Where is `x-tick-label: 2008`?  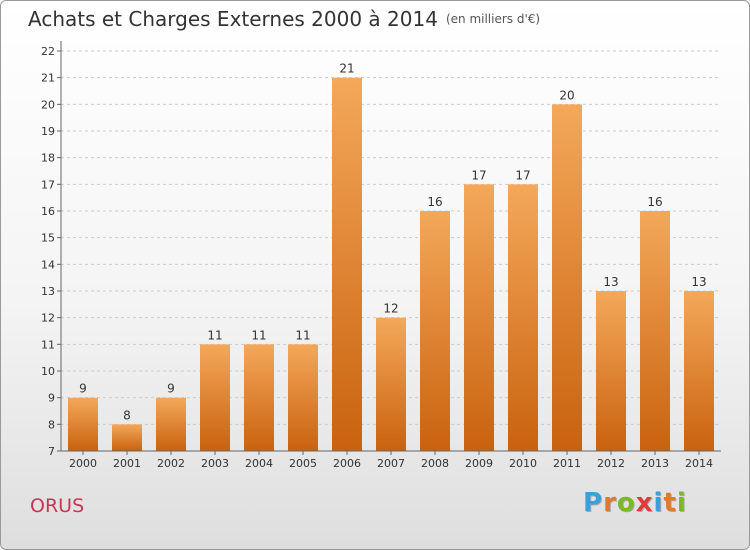
x-tick-label: 2008 is located at coordinates (435, 463).